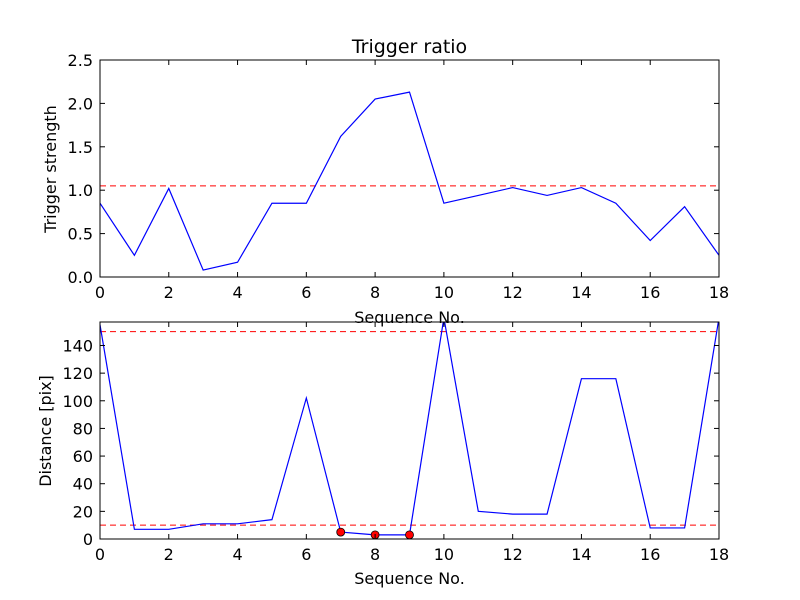  I want to click on y-tick-label: 0, so click(88, 539).